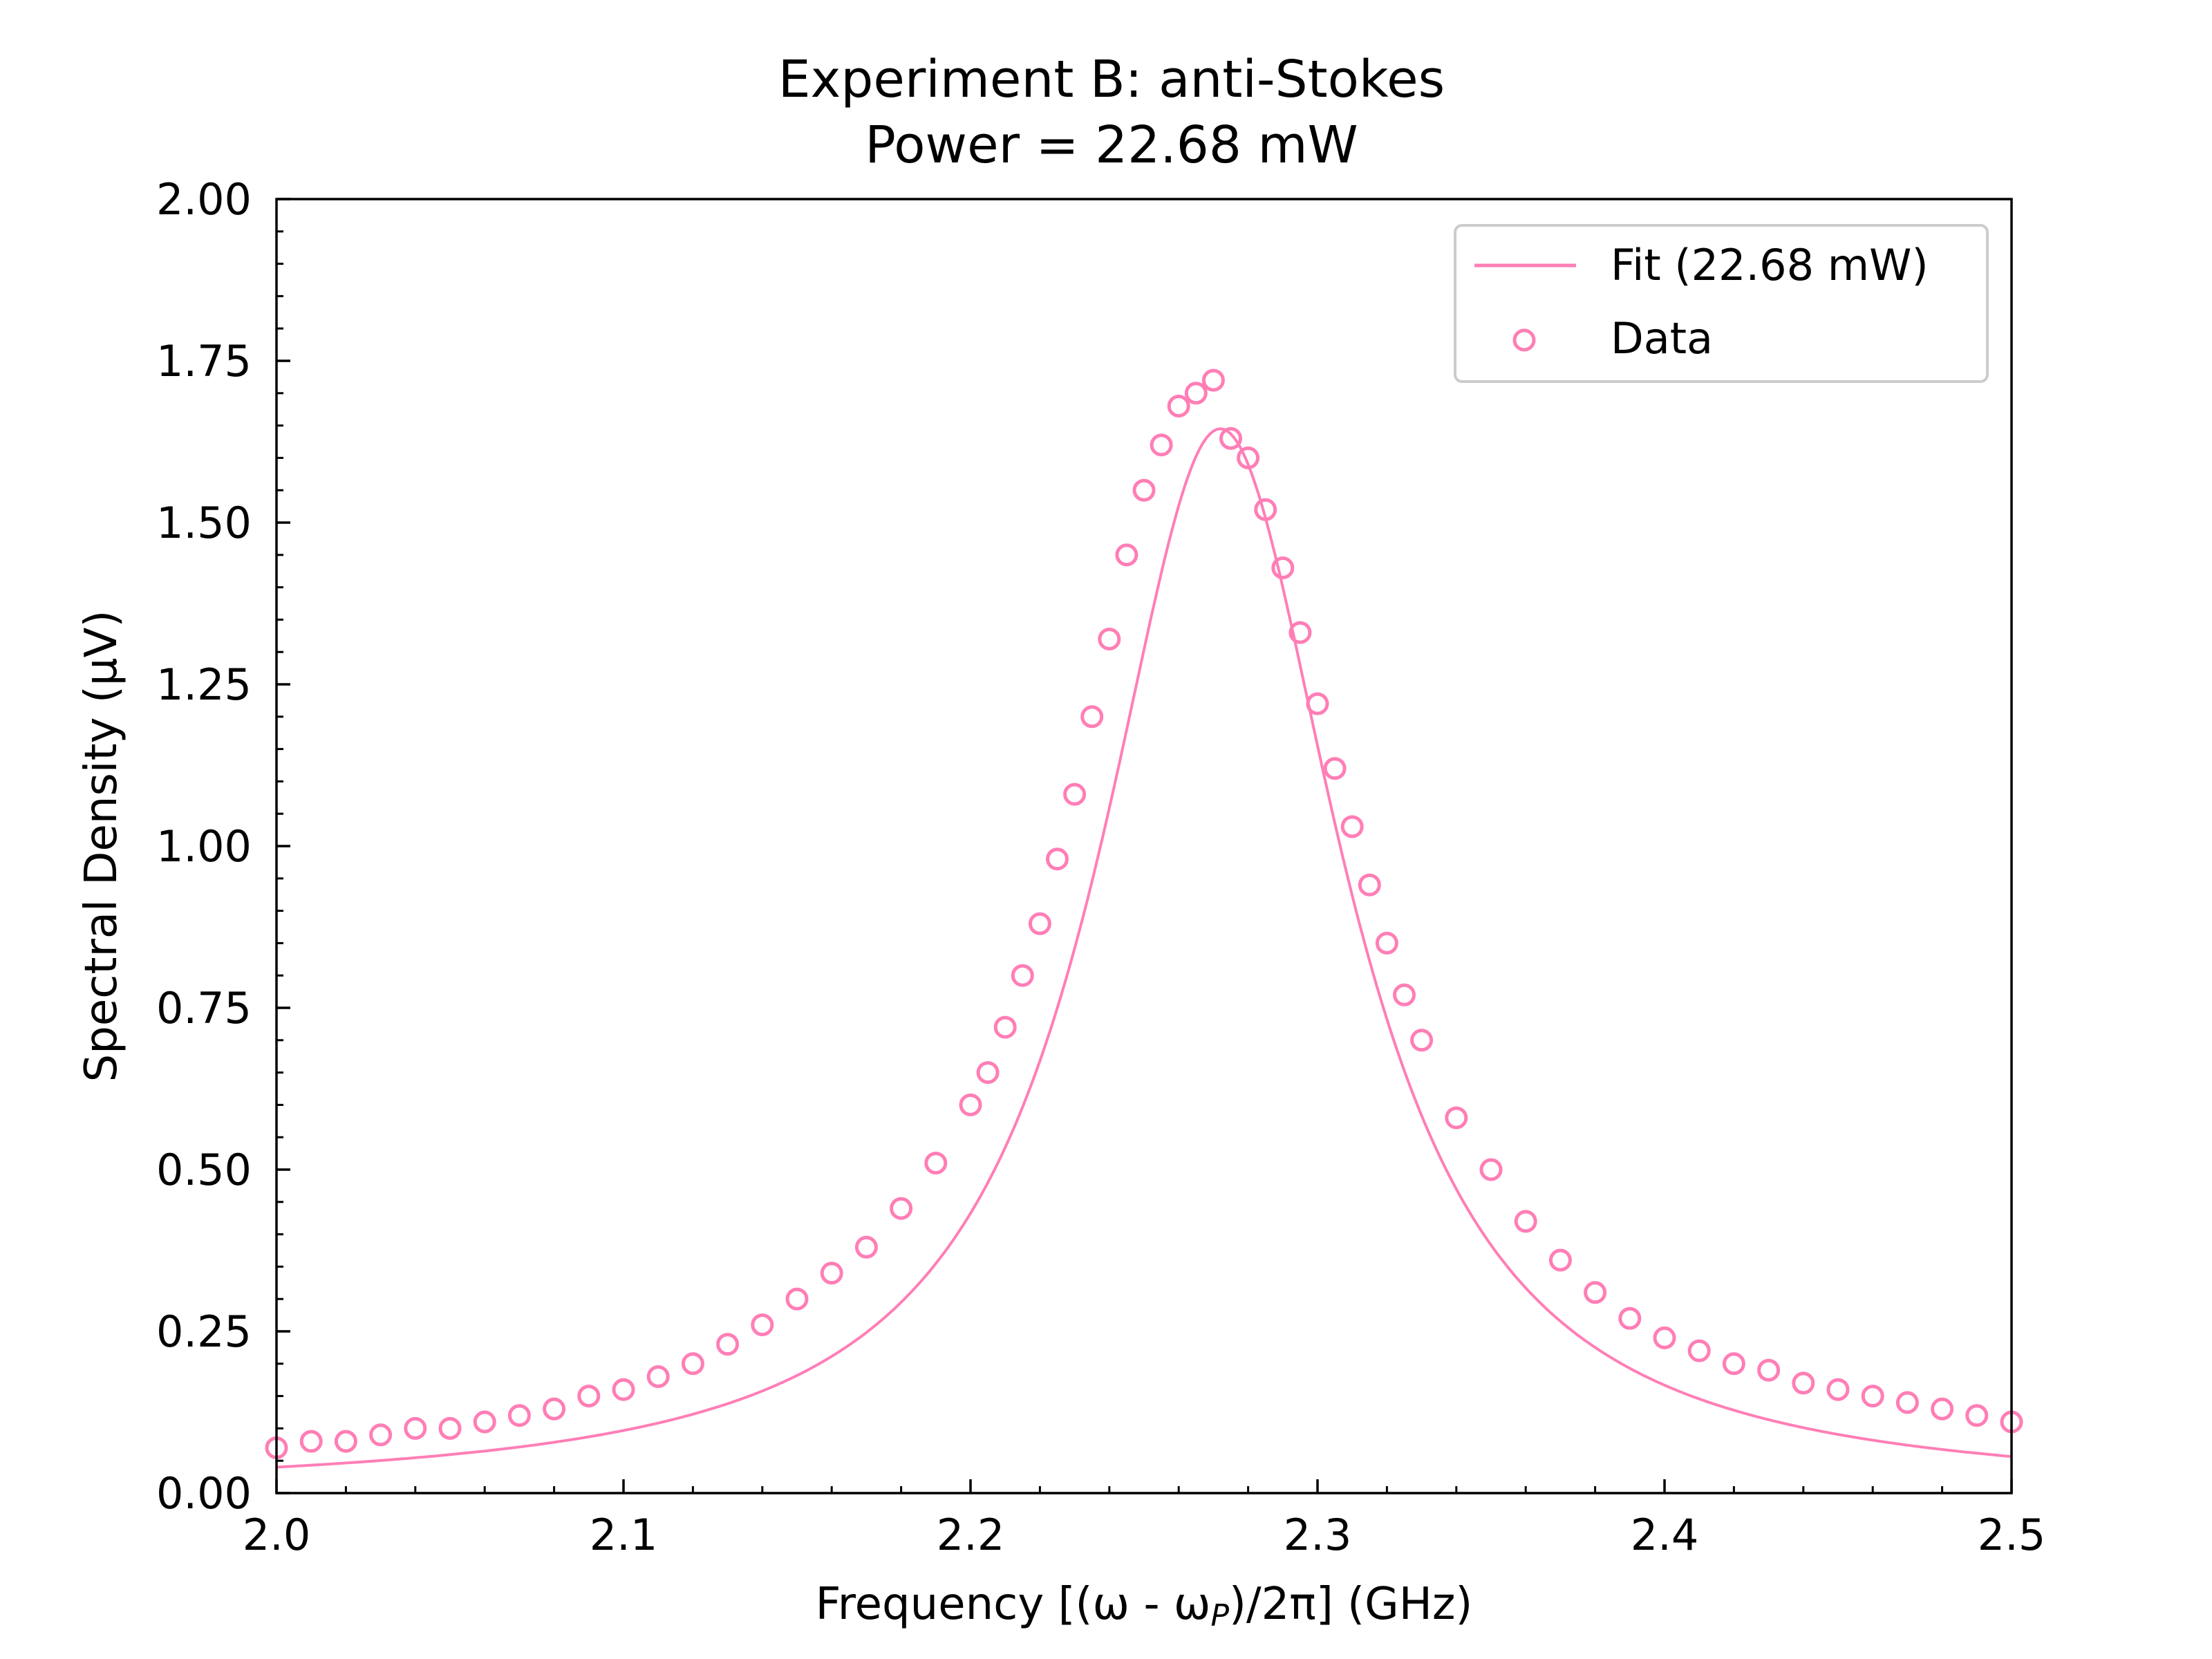  What do you see at coordinates (204, 361) in the screenshot?
I see `y-tick-label: 1.75` at bounding box center [204, 361].